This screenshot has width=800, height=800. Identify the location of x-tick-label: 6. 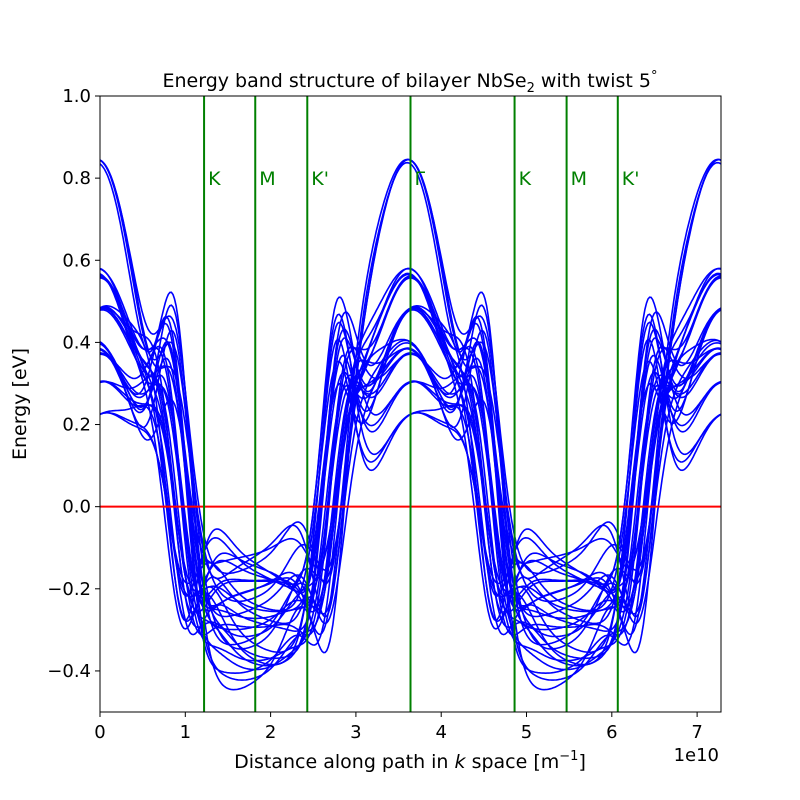
(611, 732).